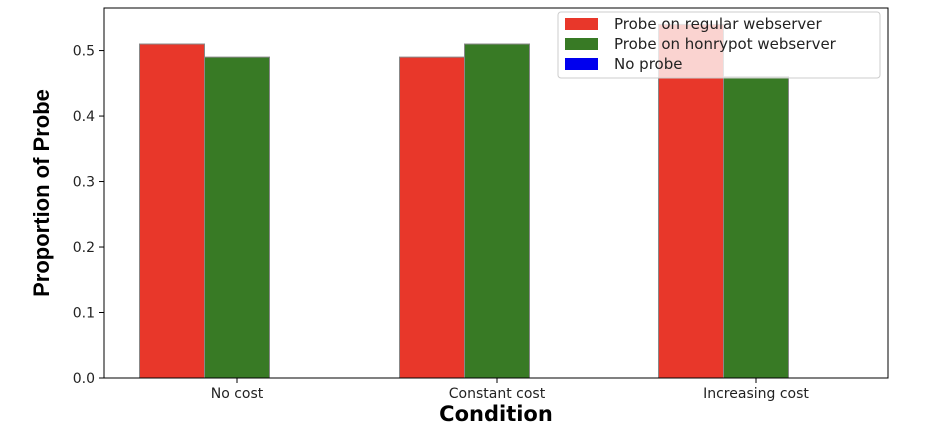 Image resolution: width=931 pixels, height=433 pixels. What do you see at coordinates (756, 227) in the screenshot?
I see `bar-probe-on-honrypot-webserver-increasing-cost` at bounding box center [756, 227].